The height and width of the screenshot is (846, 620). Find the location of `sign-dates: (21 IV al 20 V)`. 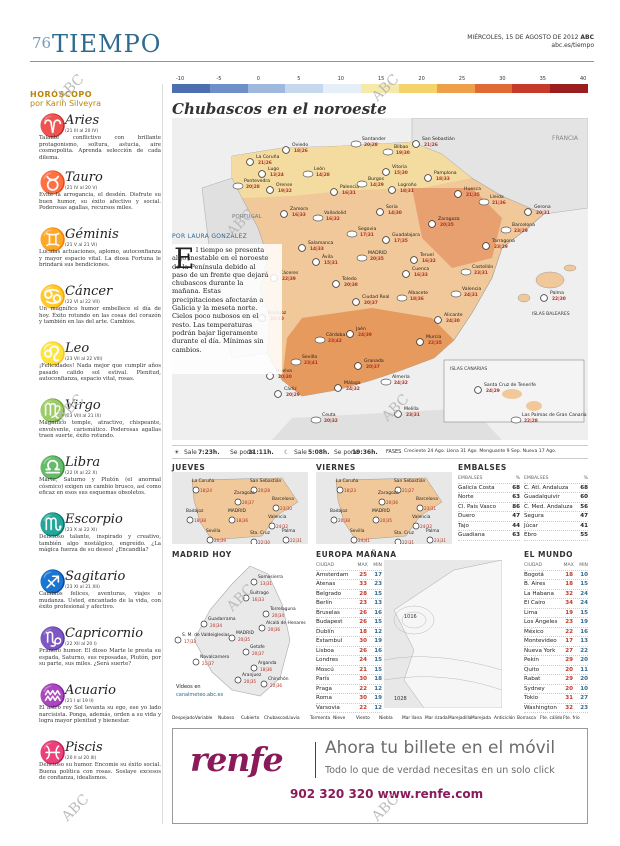

sign-dates: (21 IV al 20 V) is located at coordinates (81, 188).